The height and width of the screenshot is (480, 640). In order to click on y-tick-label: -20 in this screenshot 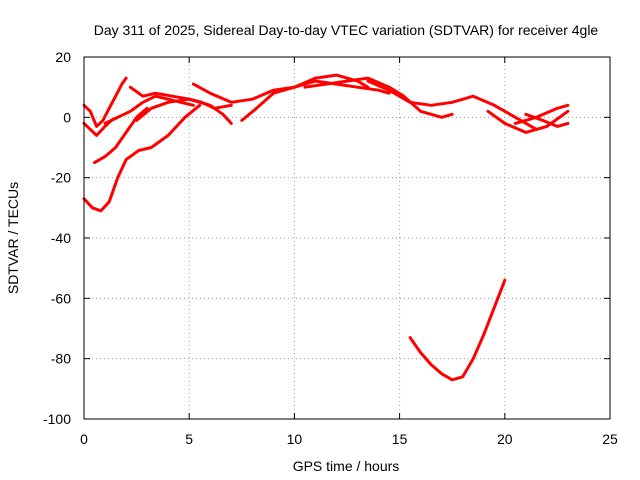, I will do `click(61, 178)`.